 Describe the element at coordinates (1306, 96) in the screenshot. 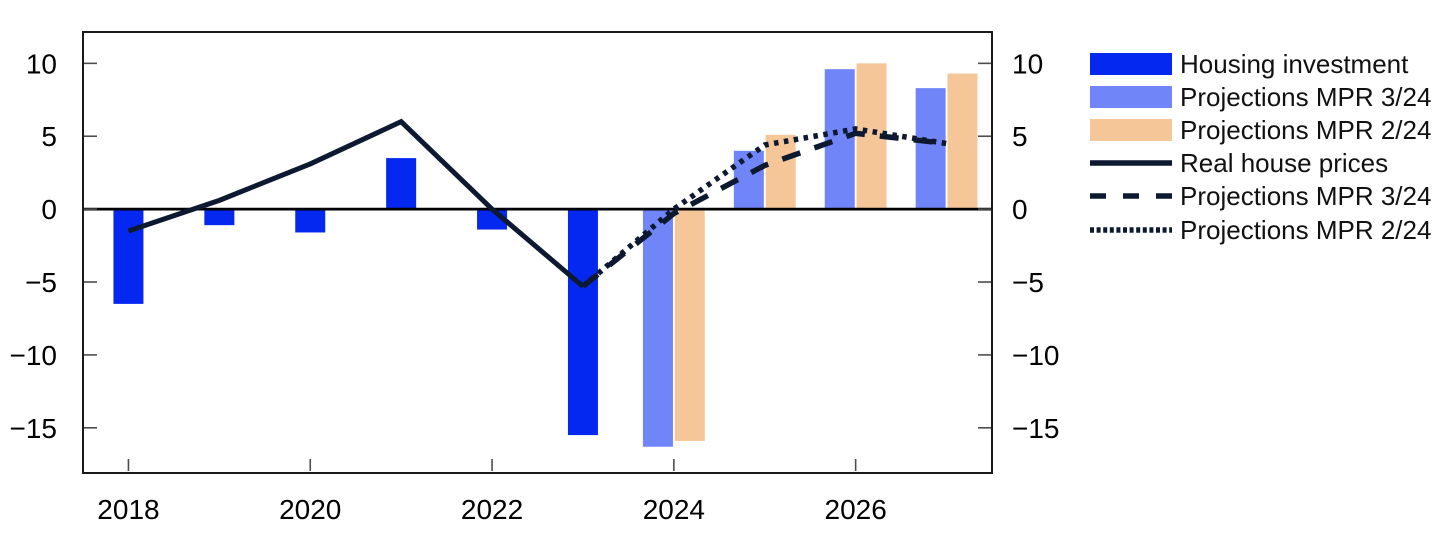

I see `legend-label-projections-mpr-3-24-bar: Projections MPR 3/24` at that location.